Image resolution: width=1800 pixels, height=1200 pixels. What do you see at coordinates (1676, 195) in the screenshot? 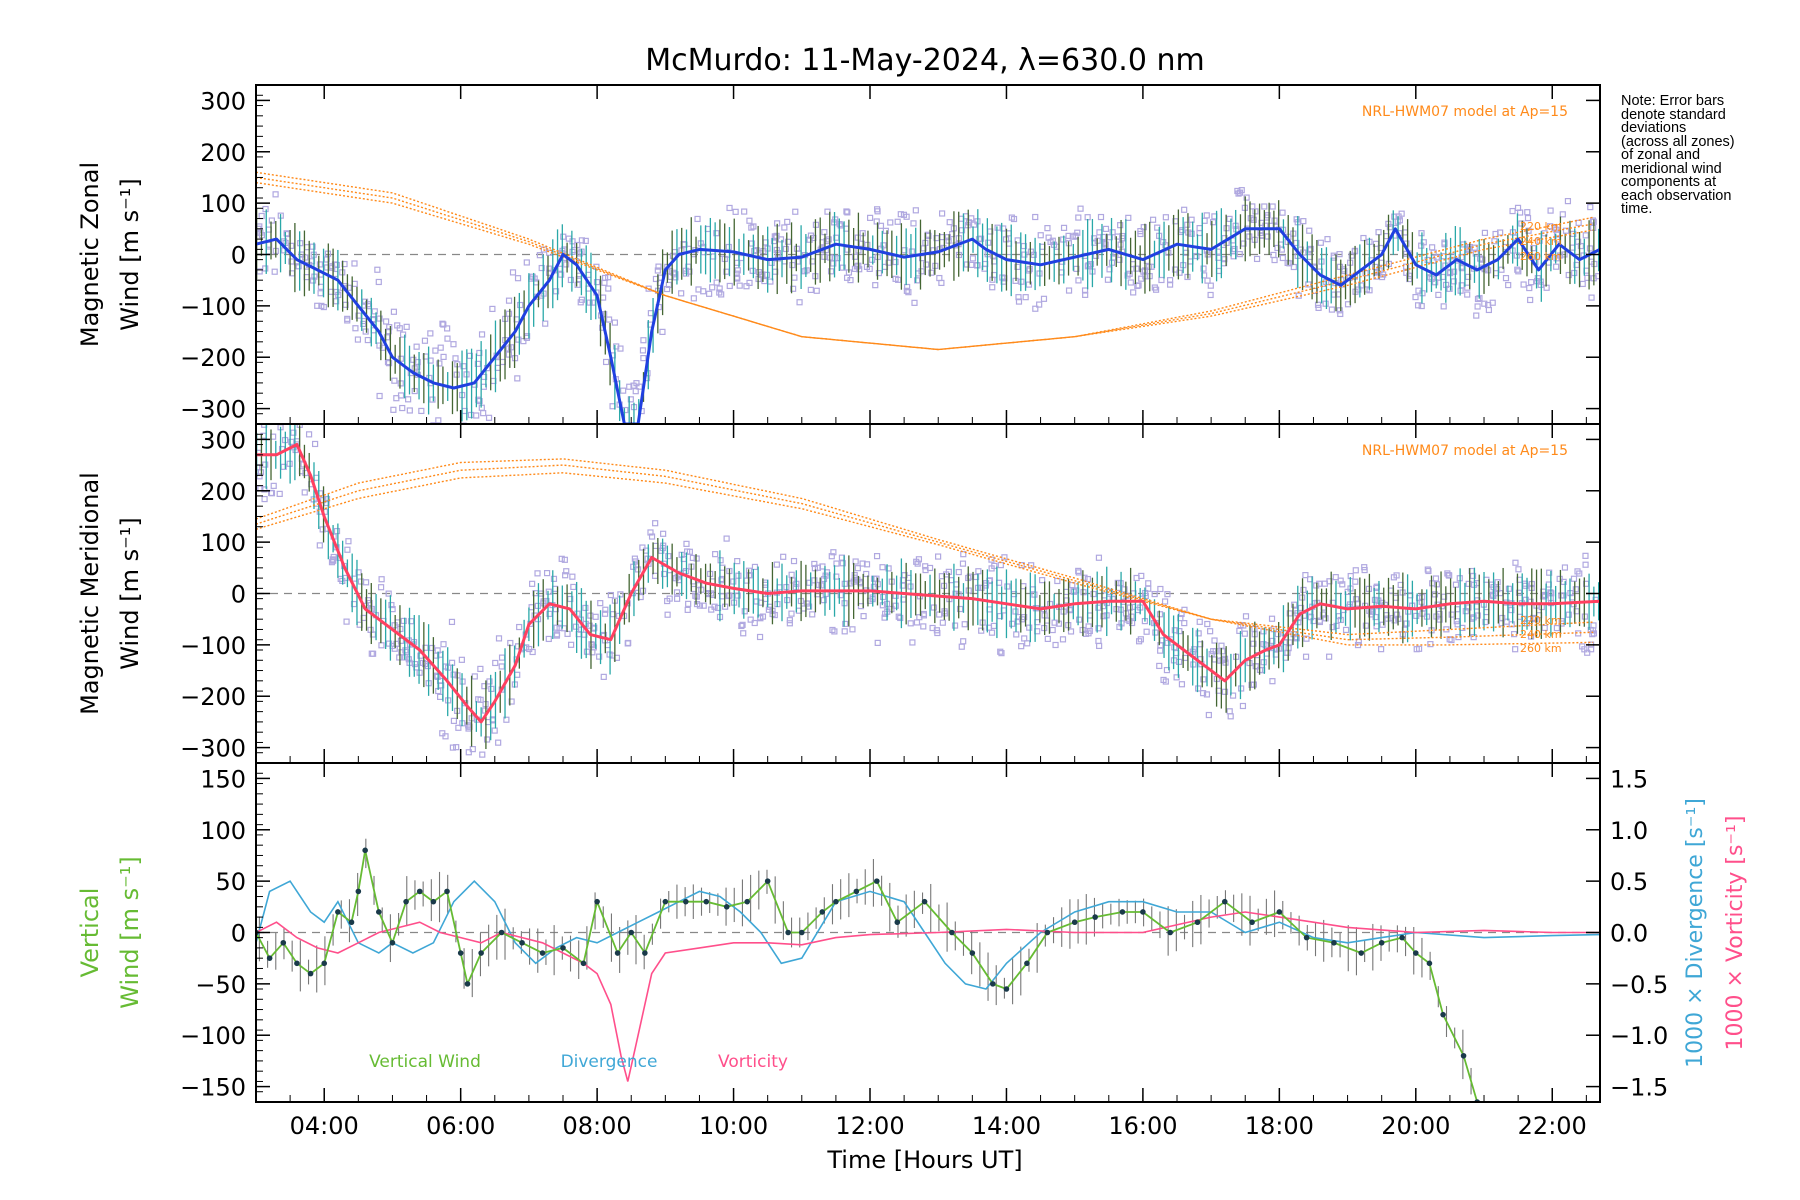
I see `note-line: each observation` at bounding box center [1676, 195].